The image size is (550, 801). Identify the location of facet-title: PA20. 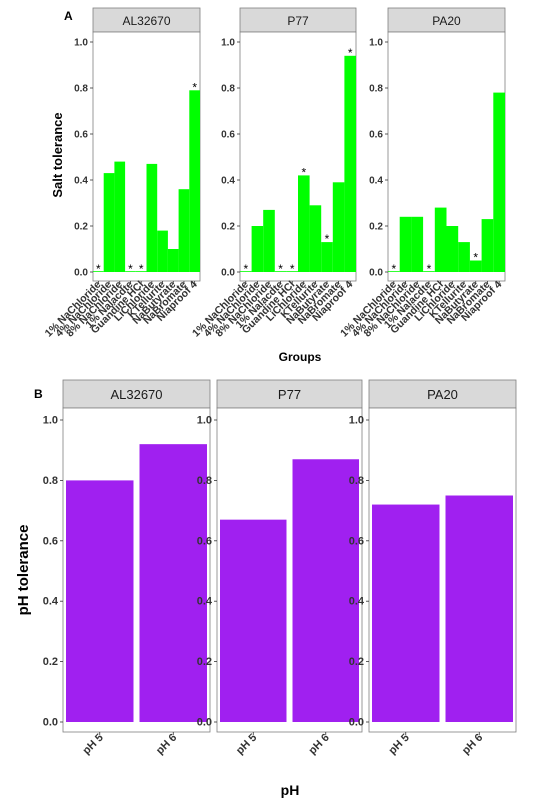
(442, 394).